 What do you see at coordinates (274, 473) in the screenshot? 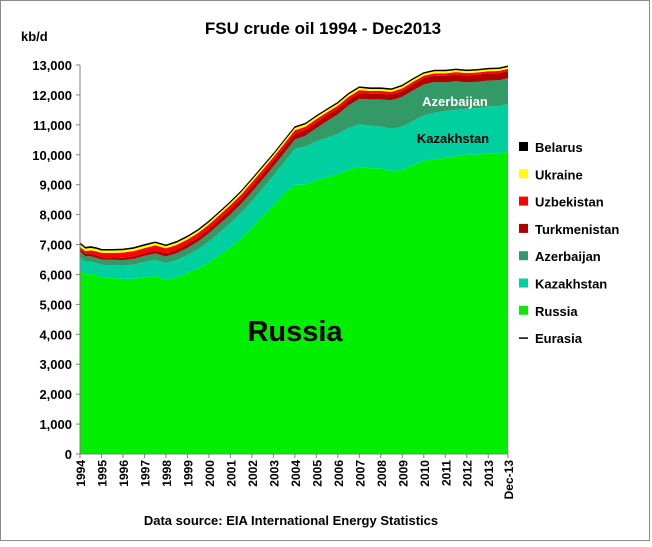
I see `x-tick-label: 2003` at bounding box center [274, 473].